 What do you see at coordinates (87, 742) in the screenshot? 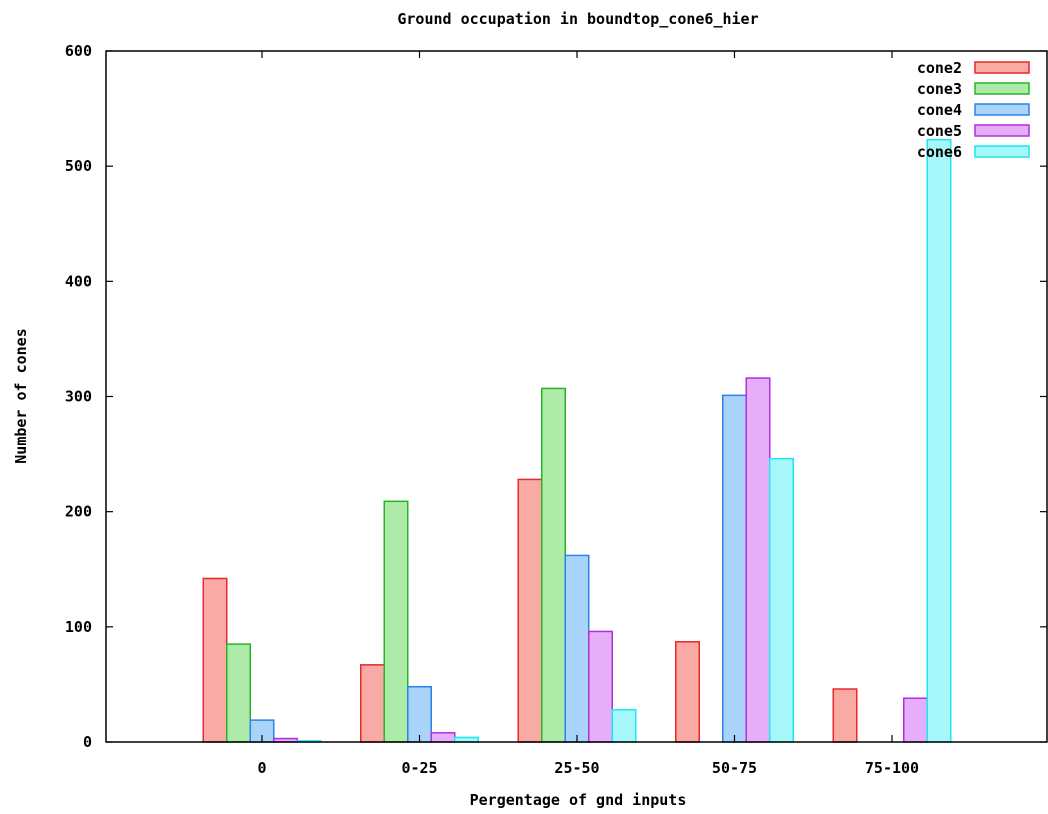
I see `y-tick-label: 0` at bounding box center [87, 742].